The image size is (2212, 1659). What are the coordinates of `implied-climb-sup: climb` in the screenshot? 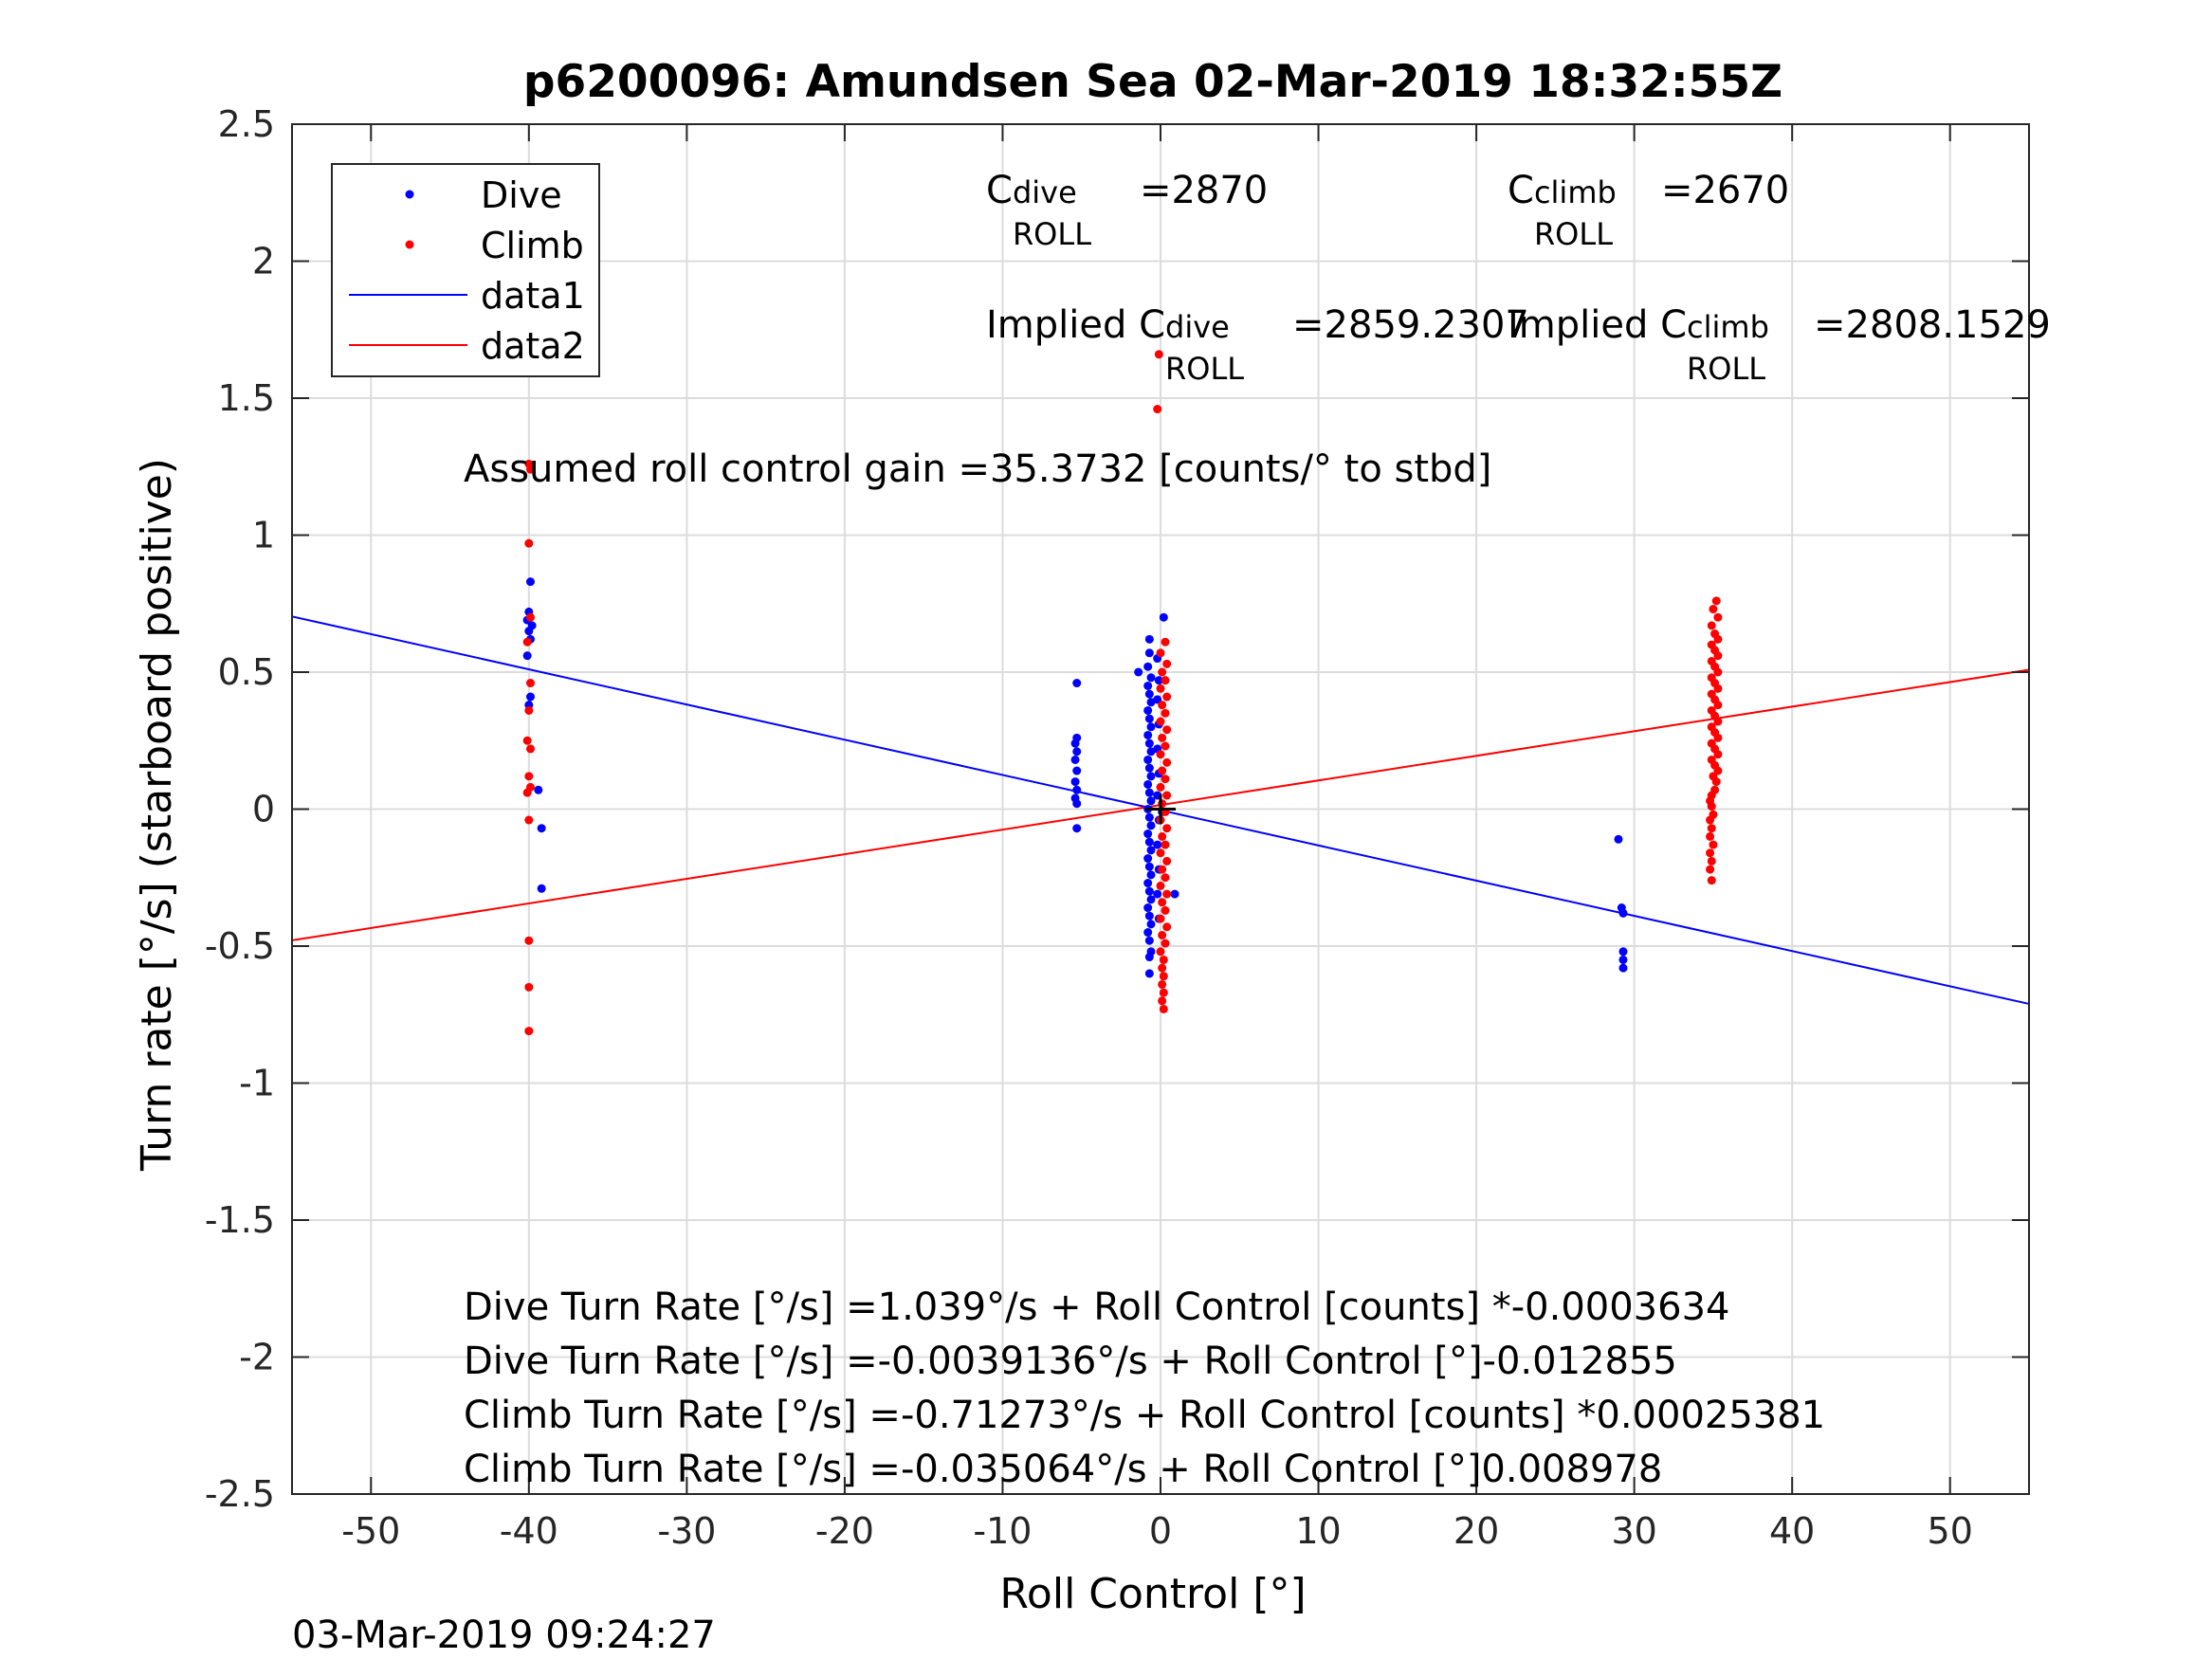 It's located at (1728, 327).